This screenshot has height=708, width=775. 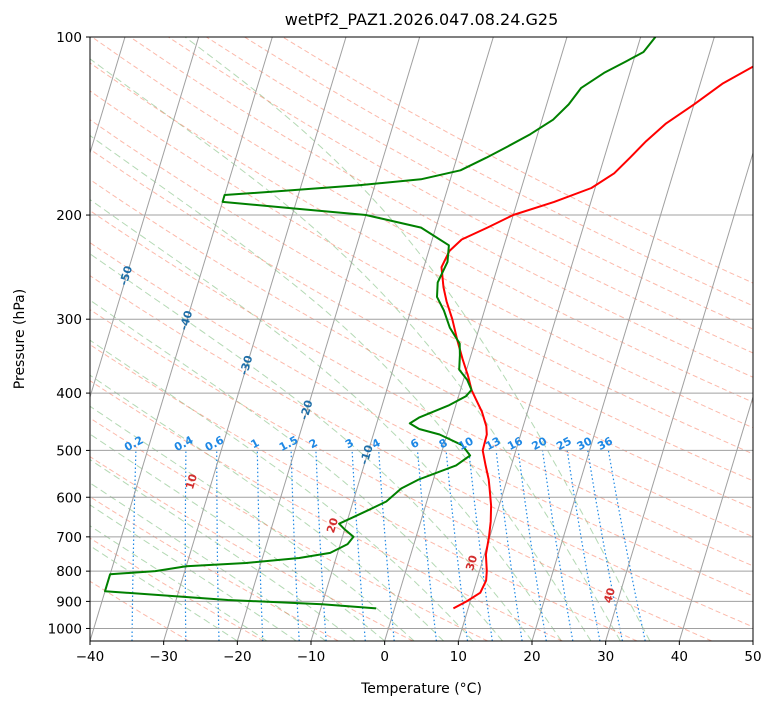 I want to click on mixing-ratio-label: 13, so click(x=493, y=443).